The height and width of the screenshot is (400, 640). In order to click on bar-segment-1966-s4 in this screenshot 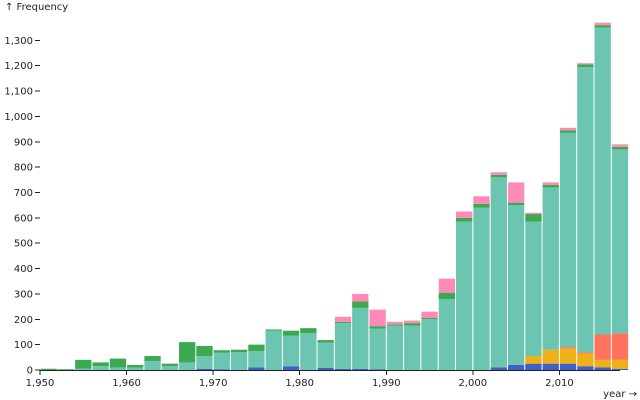, I will do `click(187, 352)`.